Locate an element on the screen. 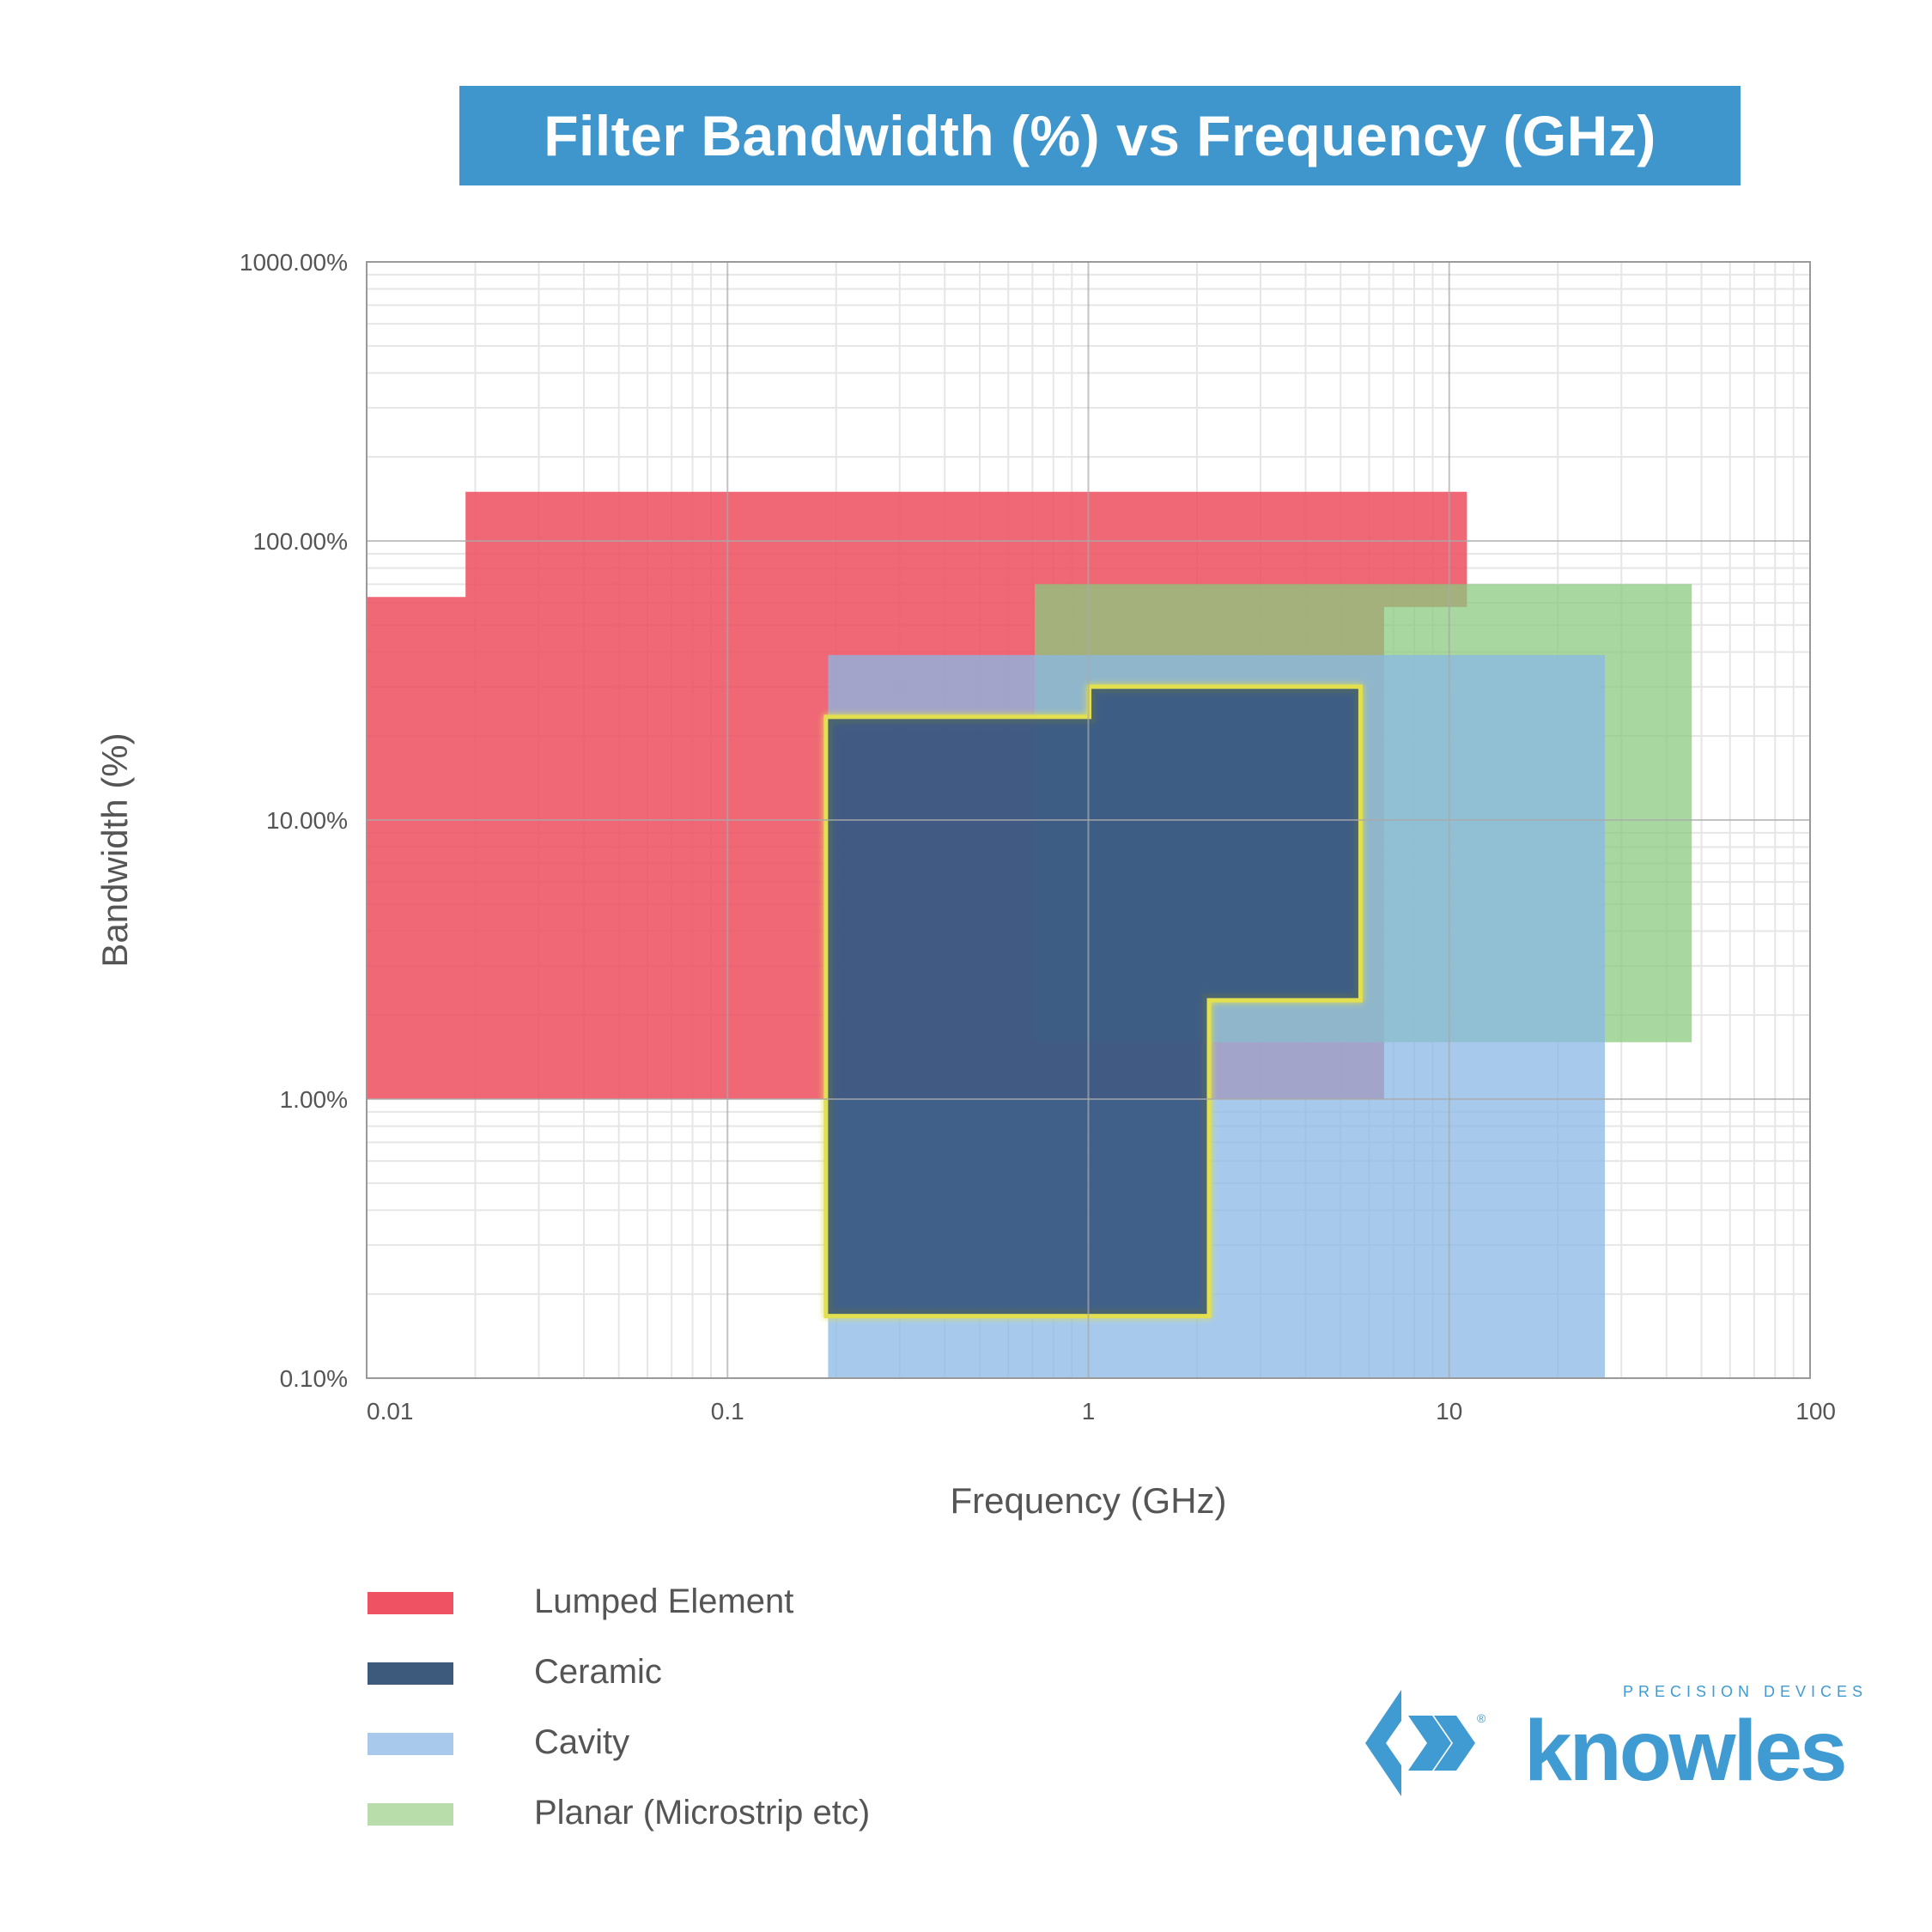 This screenshot has width=1932, height=1932. x-tick-label: 0.01 is located at coordinates (390, 1411).